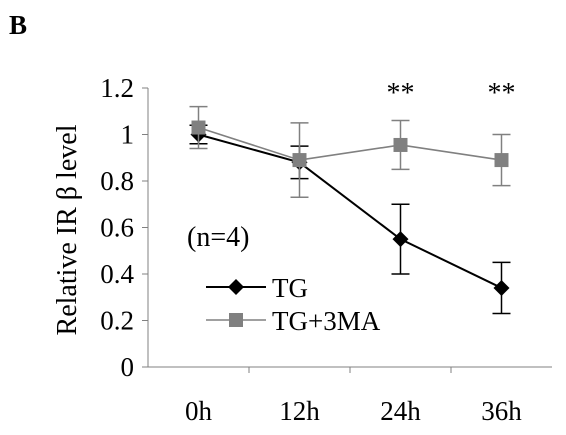 The height and width of the screenshot is (435, 566). What do you see at coordinates (117, 321) in the screenshot?
I see `y-tick-label: 0.2` at bounding box center [117, 321].